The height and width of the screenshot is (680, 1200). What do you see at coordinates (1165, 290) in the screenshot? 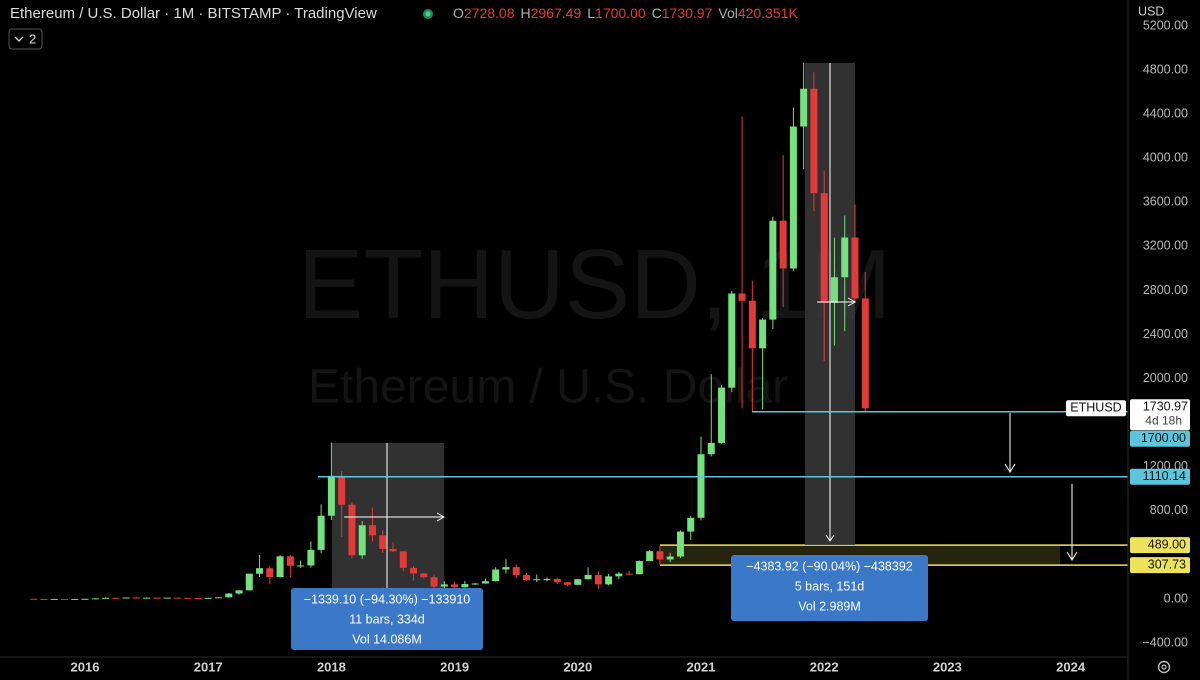
I see `y-tick-label: 2800.00` at bounding box center [1165, 290].